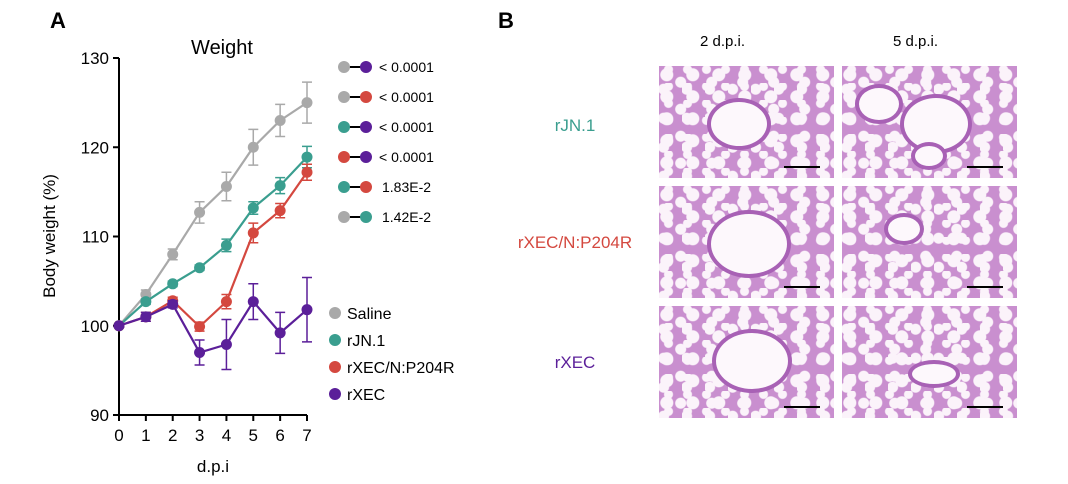  I want to click on legend-label: Saline, so click(369, 314).